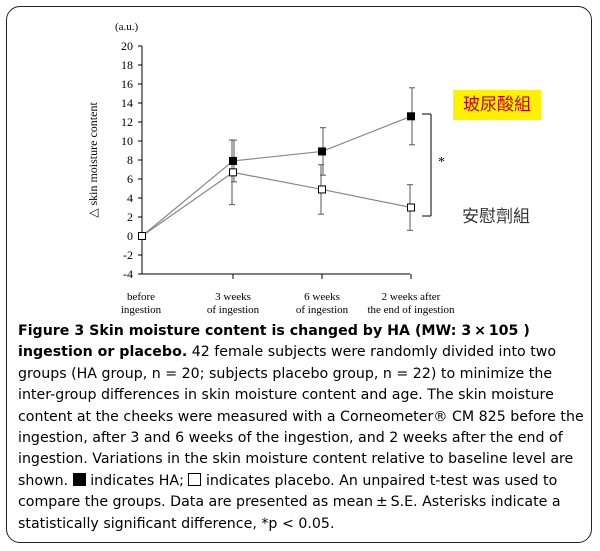 This screenshot has width=600, height=551. What do you see at coordinates (127, 46) in the screenshot?
I see `y-tick-label: 20` at bounding box center [127, 46].